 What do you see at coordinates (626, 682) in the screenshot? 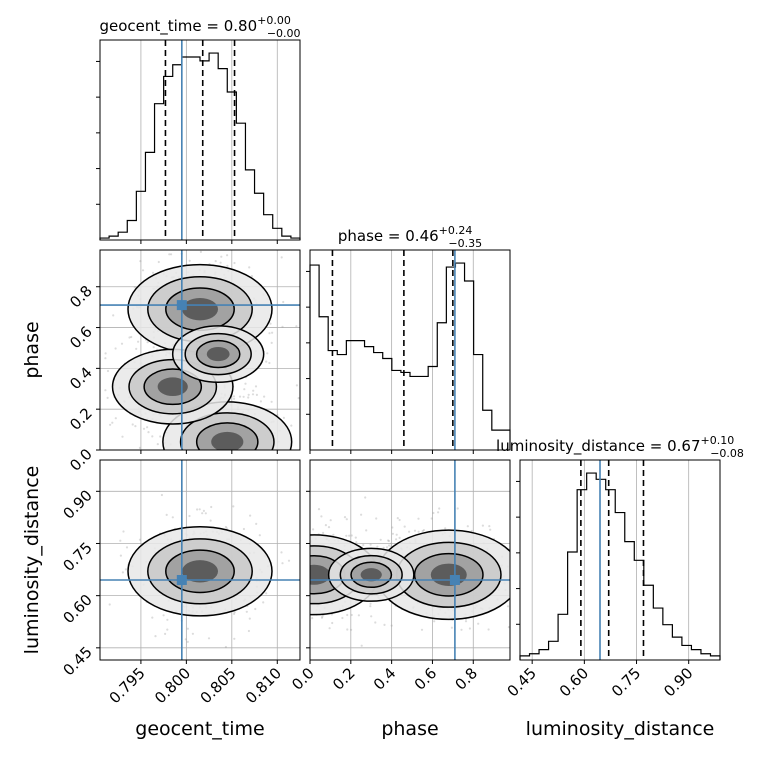
I see `x-tick-label: 0.75` at bounding box center [626, 682].